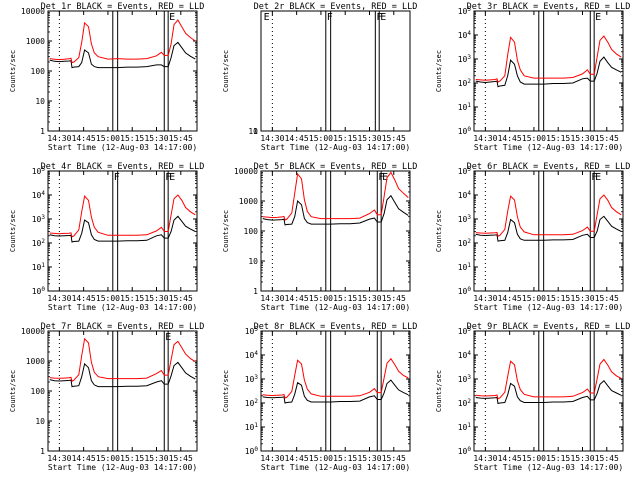  What do you see at coordinates (42, 451) in the screenshot?
I see `y-tick-label: 1` at bounding box center [42, 451].